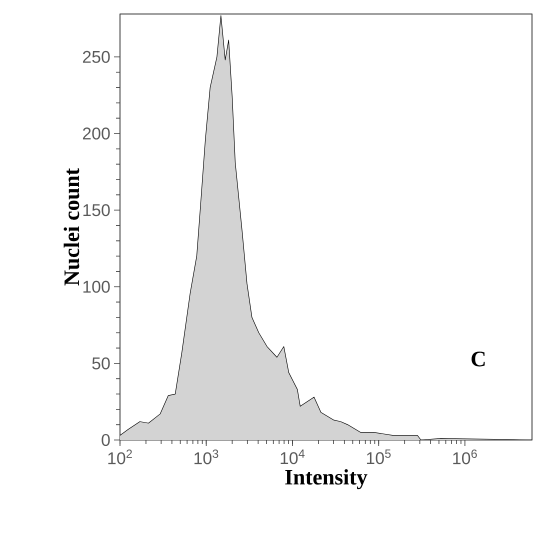 The width and height of the screenshot is (548, 544). Describe the element at coordinates (72, 227) in the screenshot. I see `y-axis-title: Nuclei count` at that location.